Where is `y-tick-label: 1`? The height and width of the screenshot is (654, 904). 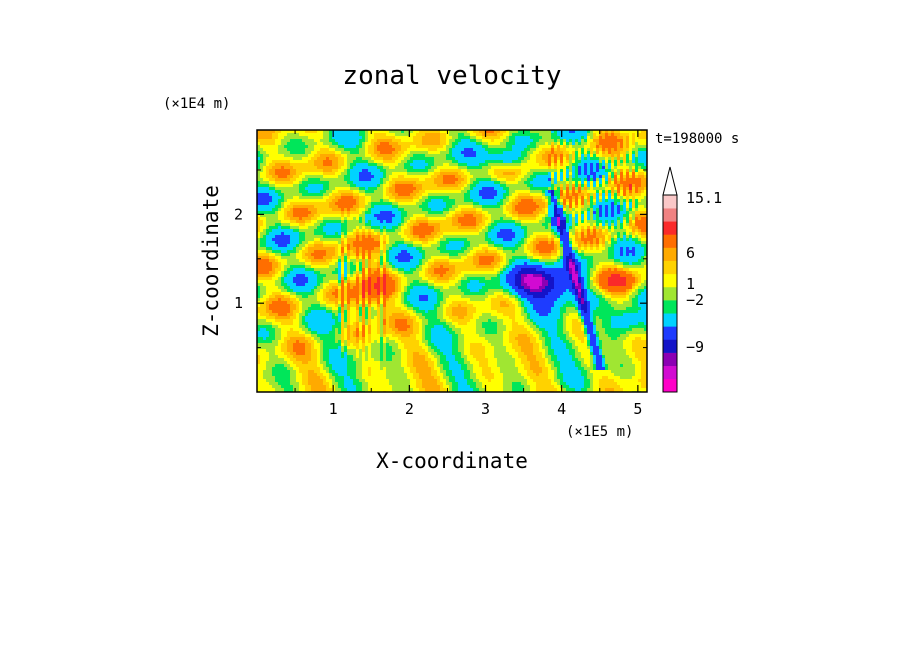 y-tick-label: 1 is located at coordinates (238, 303).